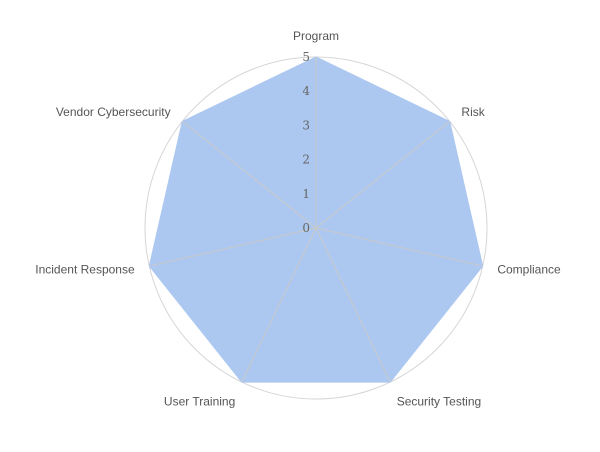 This screenshot has width=600, height=452. What do you see at coordinates (306, 194) in the screenshot?
I see `tick-label-1: 1` at bounding box center [306, 194].